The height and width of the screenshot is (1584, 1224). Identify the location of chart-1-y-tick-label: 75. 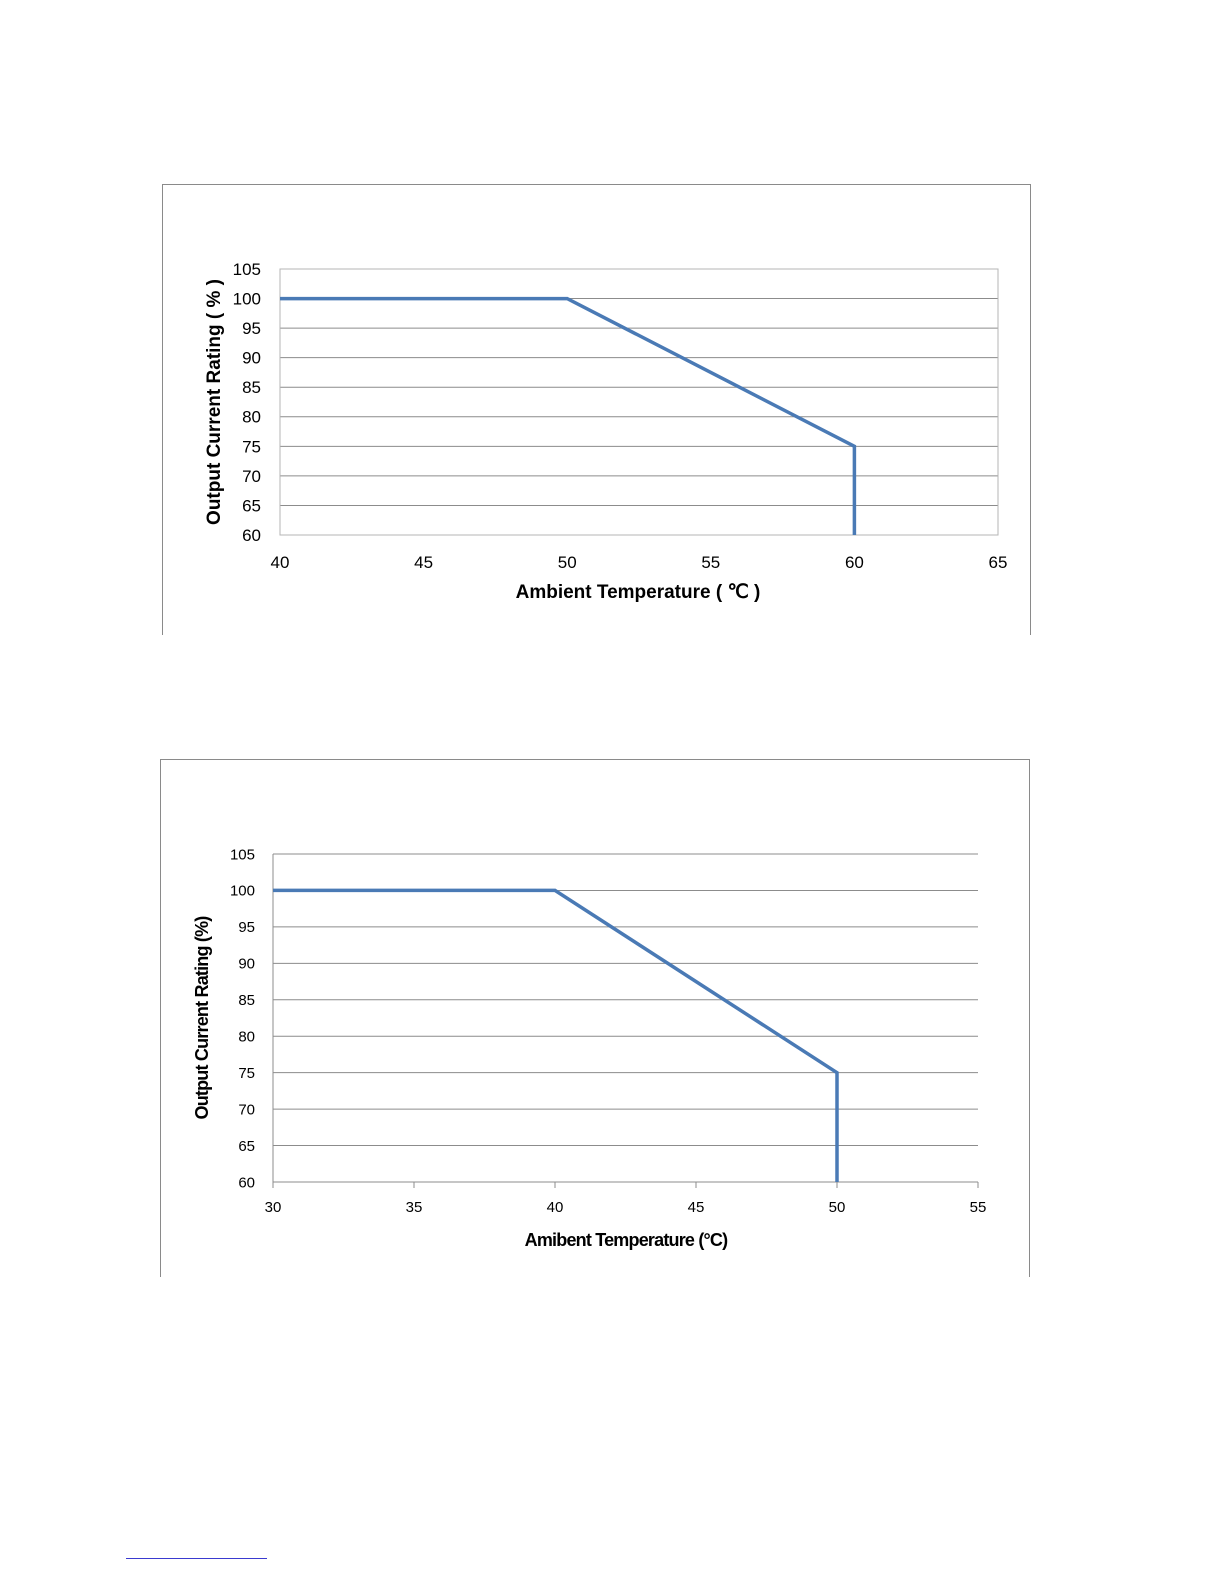
(251, 446).